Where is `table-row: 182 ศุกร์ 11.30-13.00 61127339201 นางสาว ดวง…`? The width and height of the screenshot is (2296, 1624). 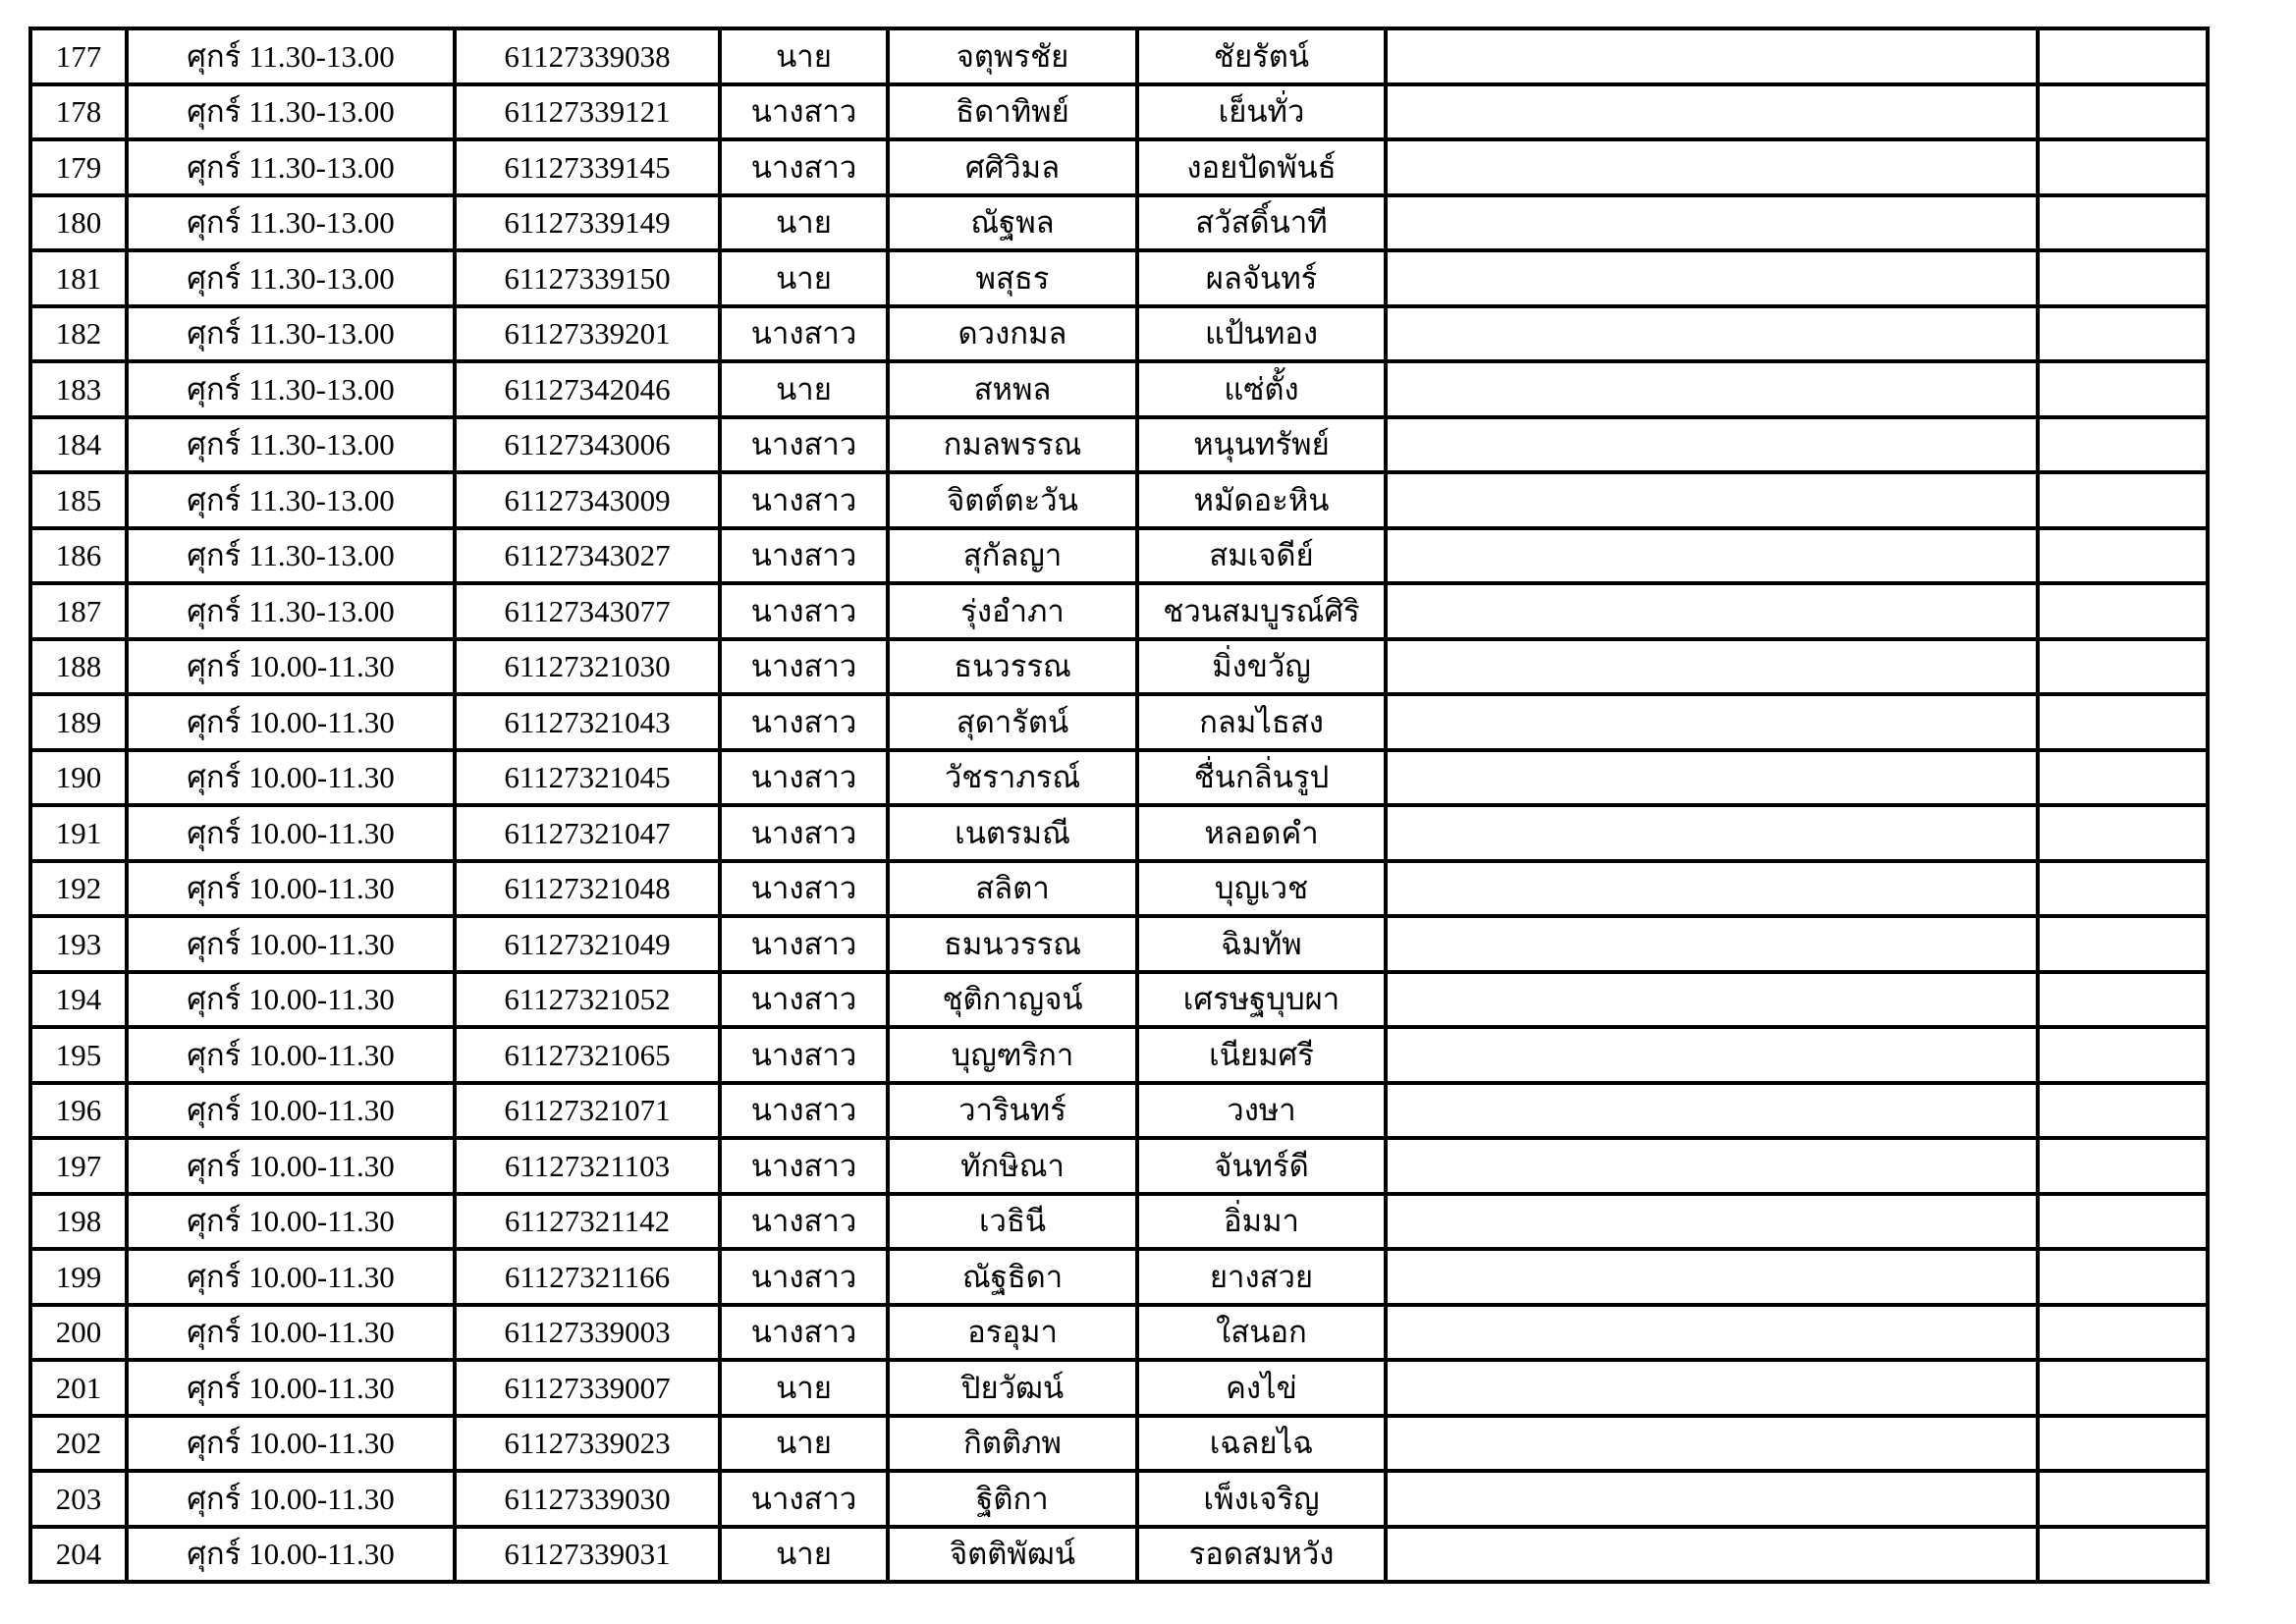 table-row: 182 ศุกร์ 11.30-13.00 61127339201 นางสาว ดวง… is located at coordinates (1119, 333).